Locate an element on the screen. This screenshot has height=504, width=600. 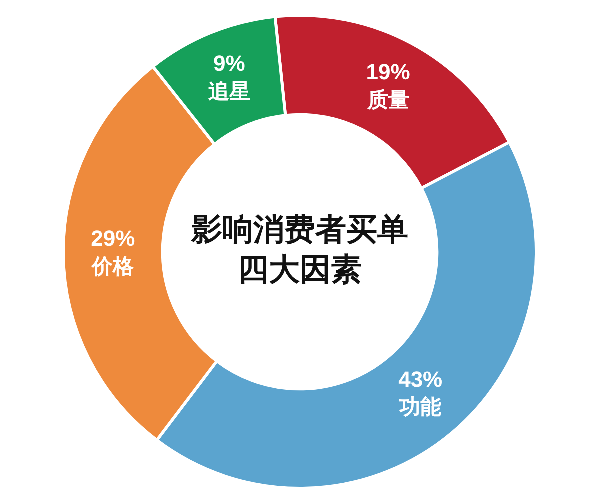
data-label: 29% is located at coordinates (113, 239).